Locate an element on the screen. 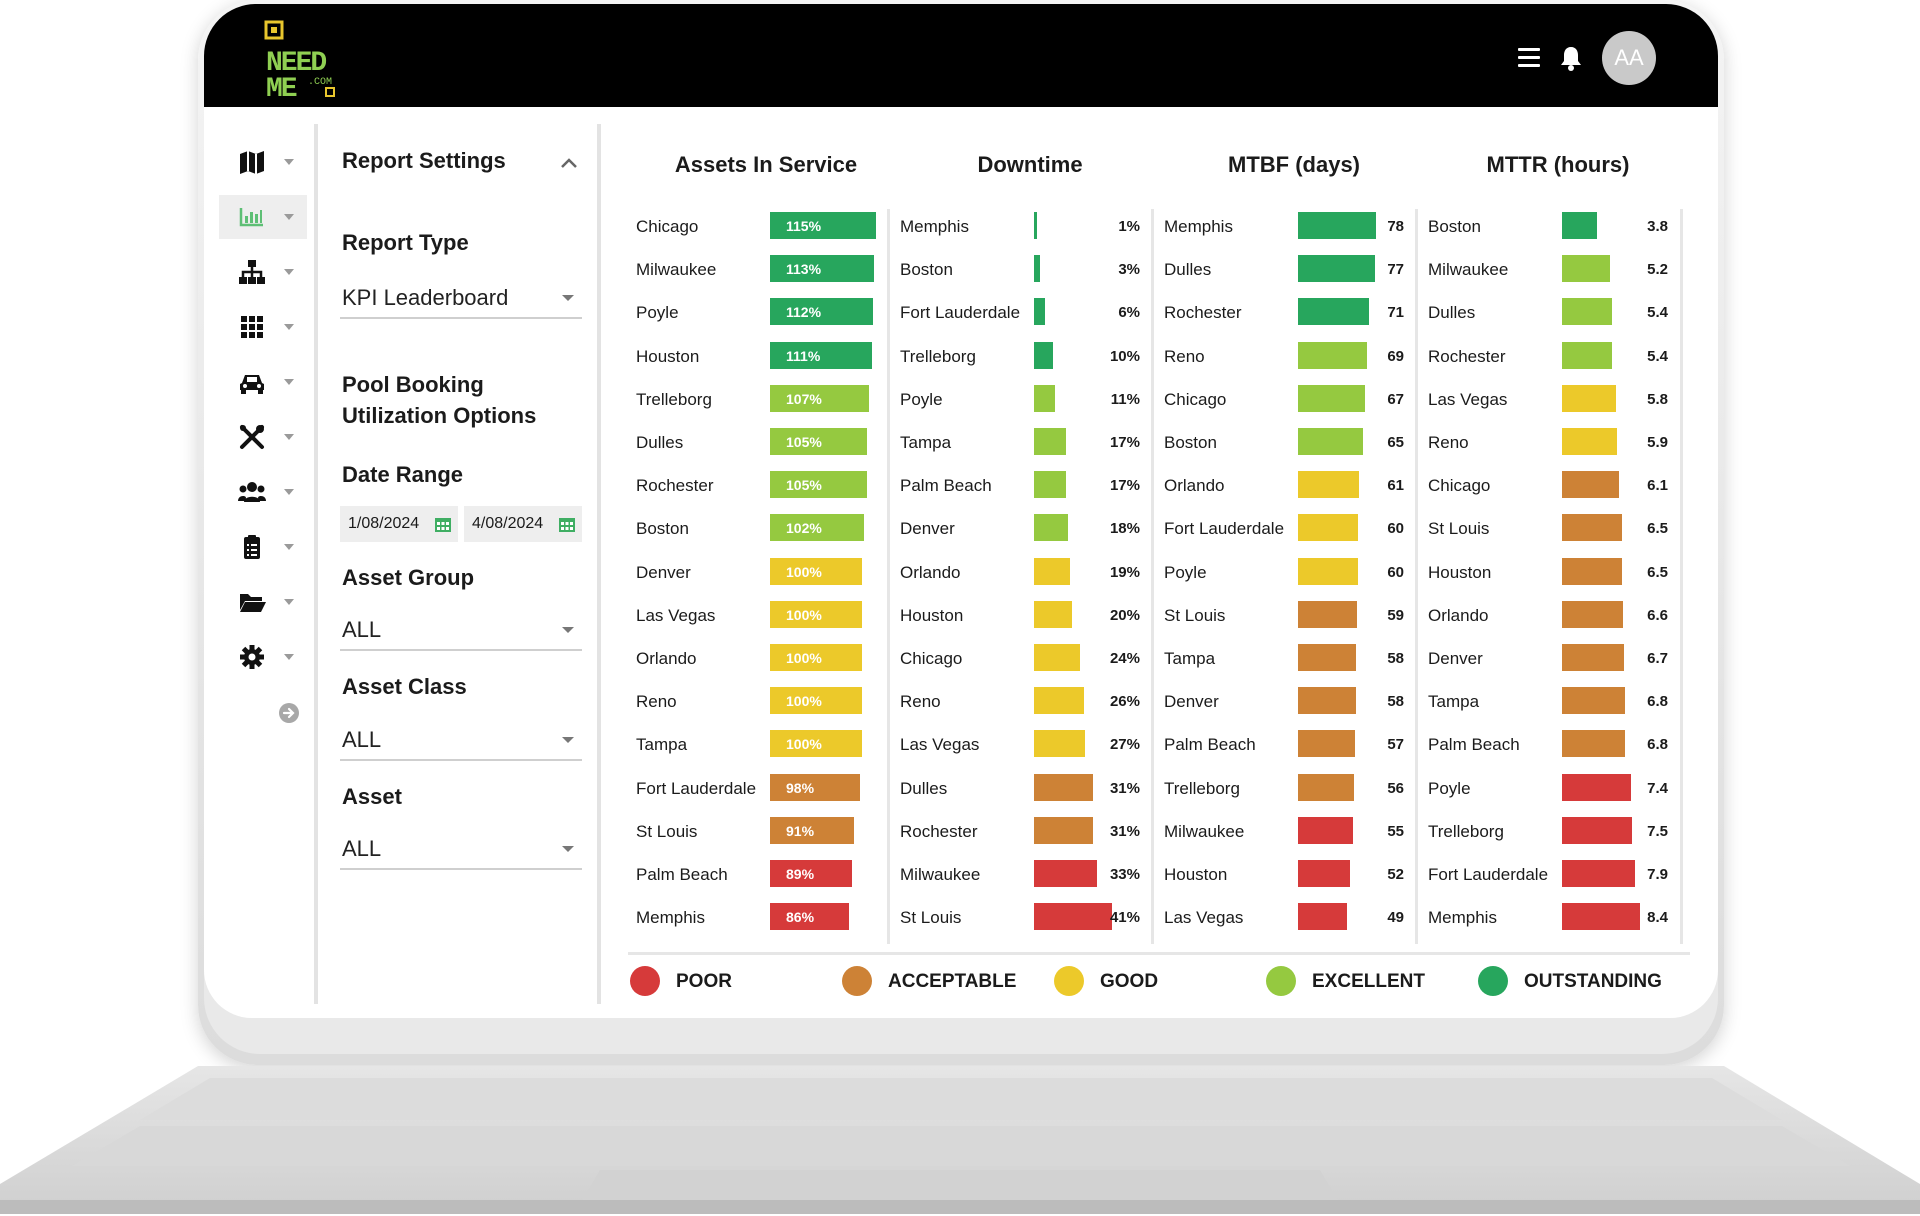  city-label: Tampa is located at coordinates (1454, 702).